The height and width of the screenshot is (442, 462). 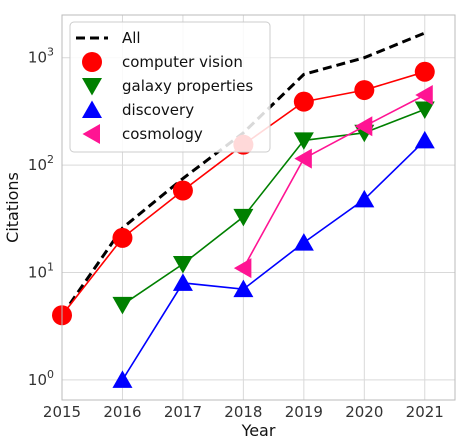 What do you see at coordinates (158, 110) in the screenshot?
I see `legend-label: discovery` at bounding box center [158, 110].